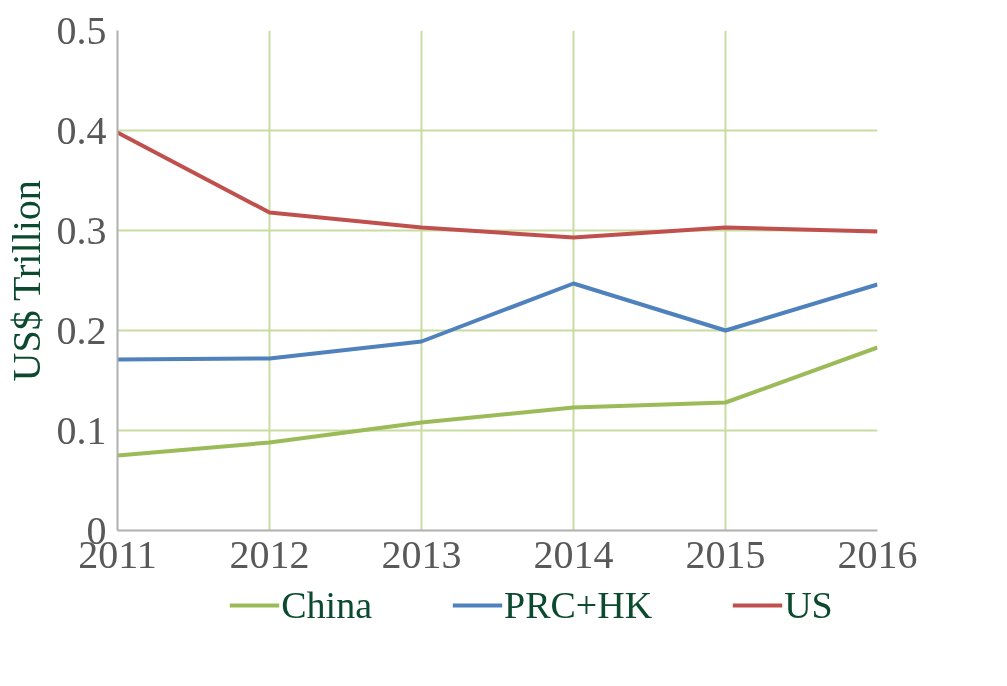  What do you see at coordinates (808, 605) in the screenshot?
I see `legend-label: US` at bounding box center [808, 605].